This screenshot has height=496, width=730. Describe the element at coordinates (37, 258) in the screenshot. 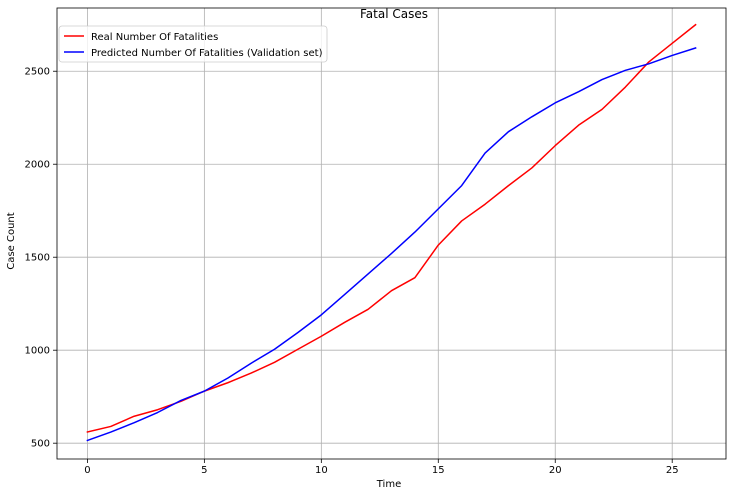

I see `y-tick-label: 1500` at that location.